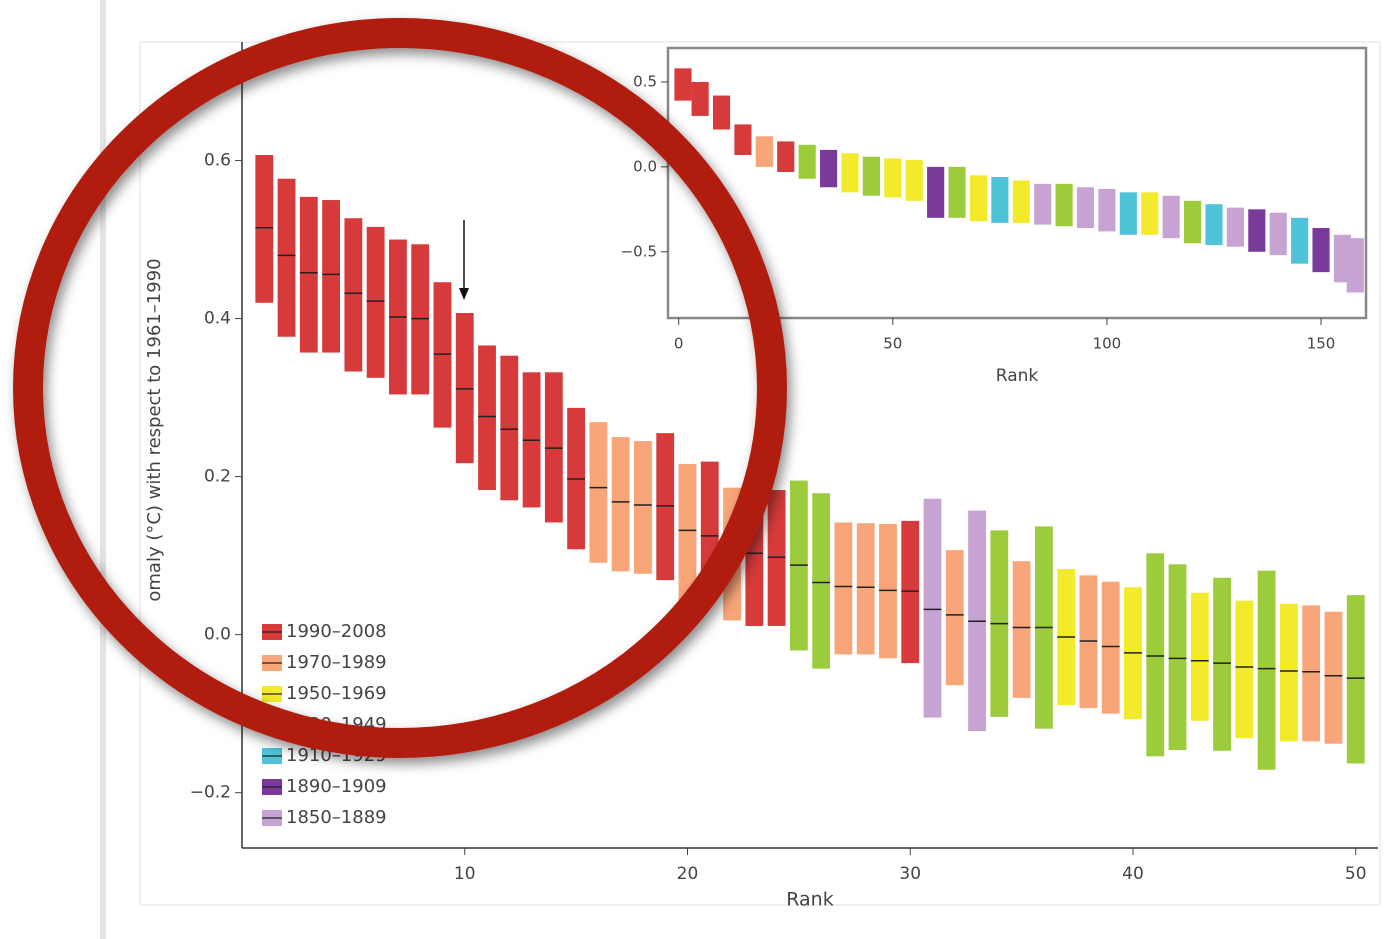 The width and height of the screenshot is (1394, 939). Describe the element at coordinates (910, 874) in the screenshot. I see `x-tick-label: 30` at that location.